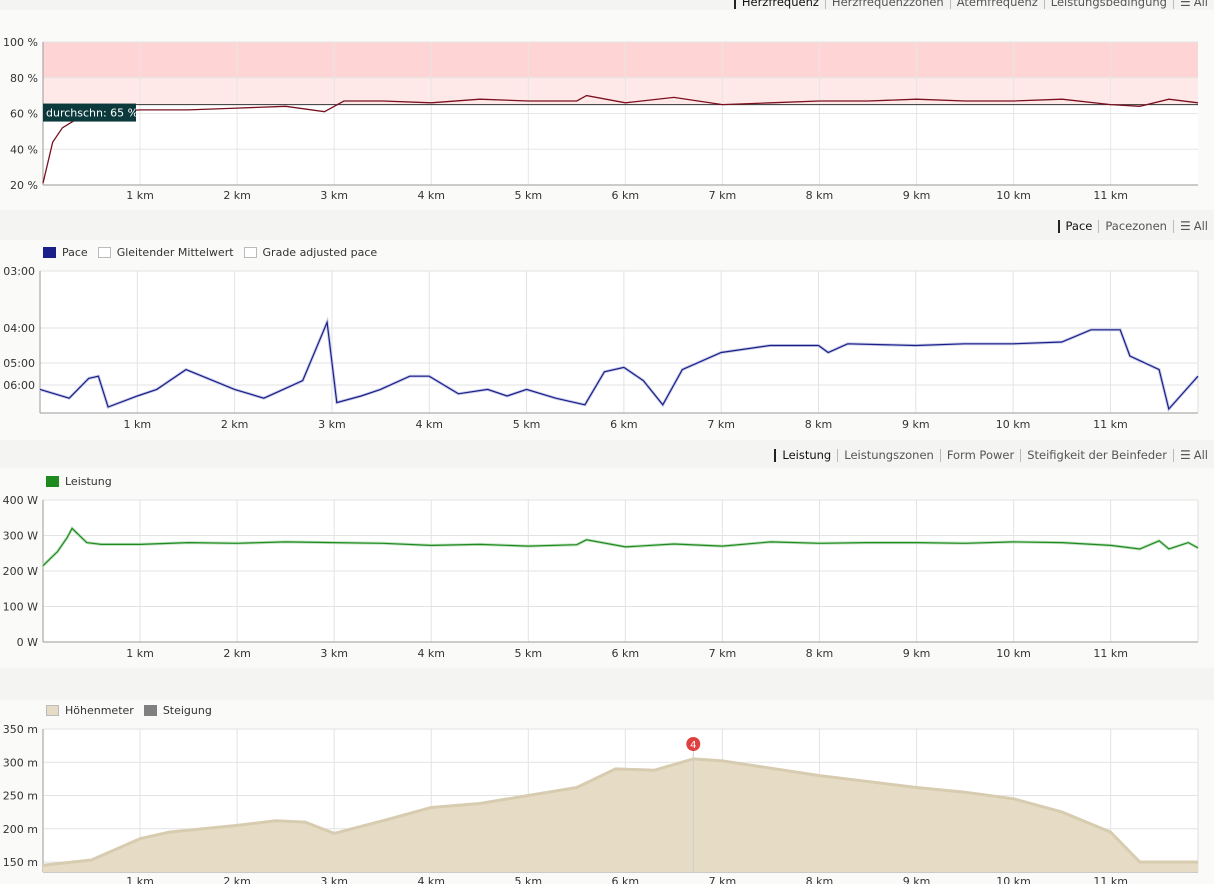 This screenshot has width=1214, height=884. Describe the element at coordinates (99, 710) in the screenshot. I see `legend-label: Höhenmeter` at that location.